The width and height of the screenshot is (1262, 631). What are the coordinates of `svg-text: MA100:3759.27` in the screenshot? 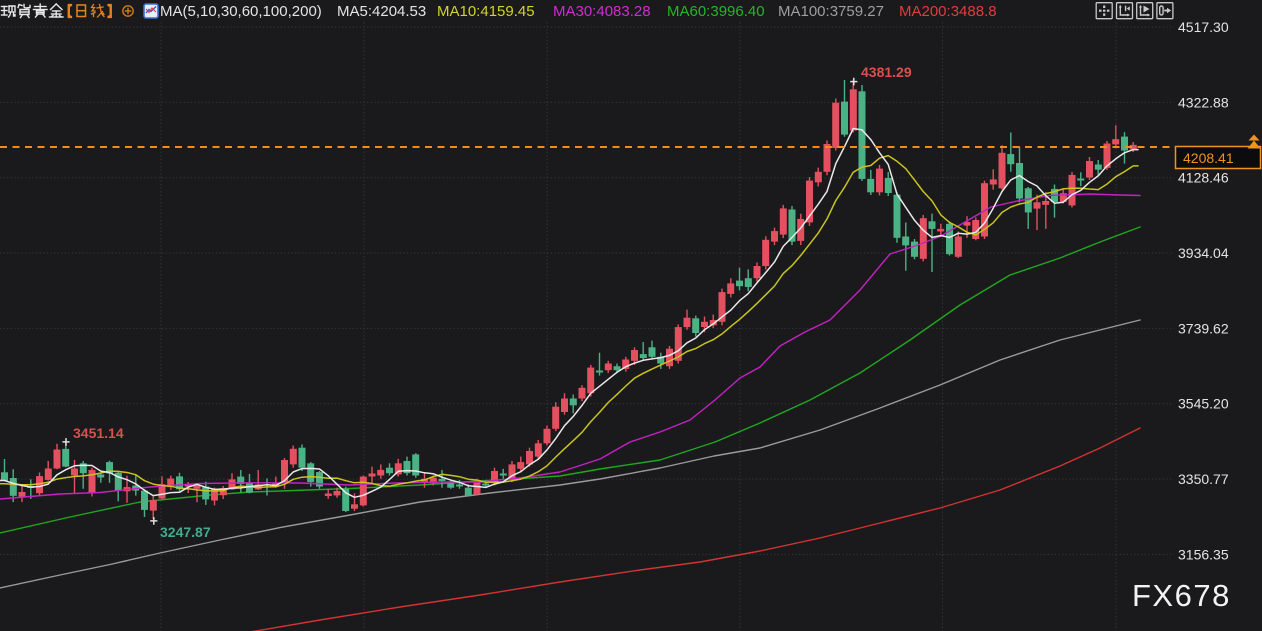 It's located at (831, 11).